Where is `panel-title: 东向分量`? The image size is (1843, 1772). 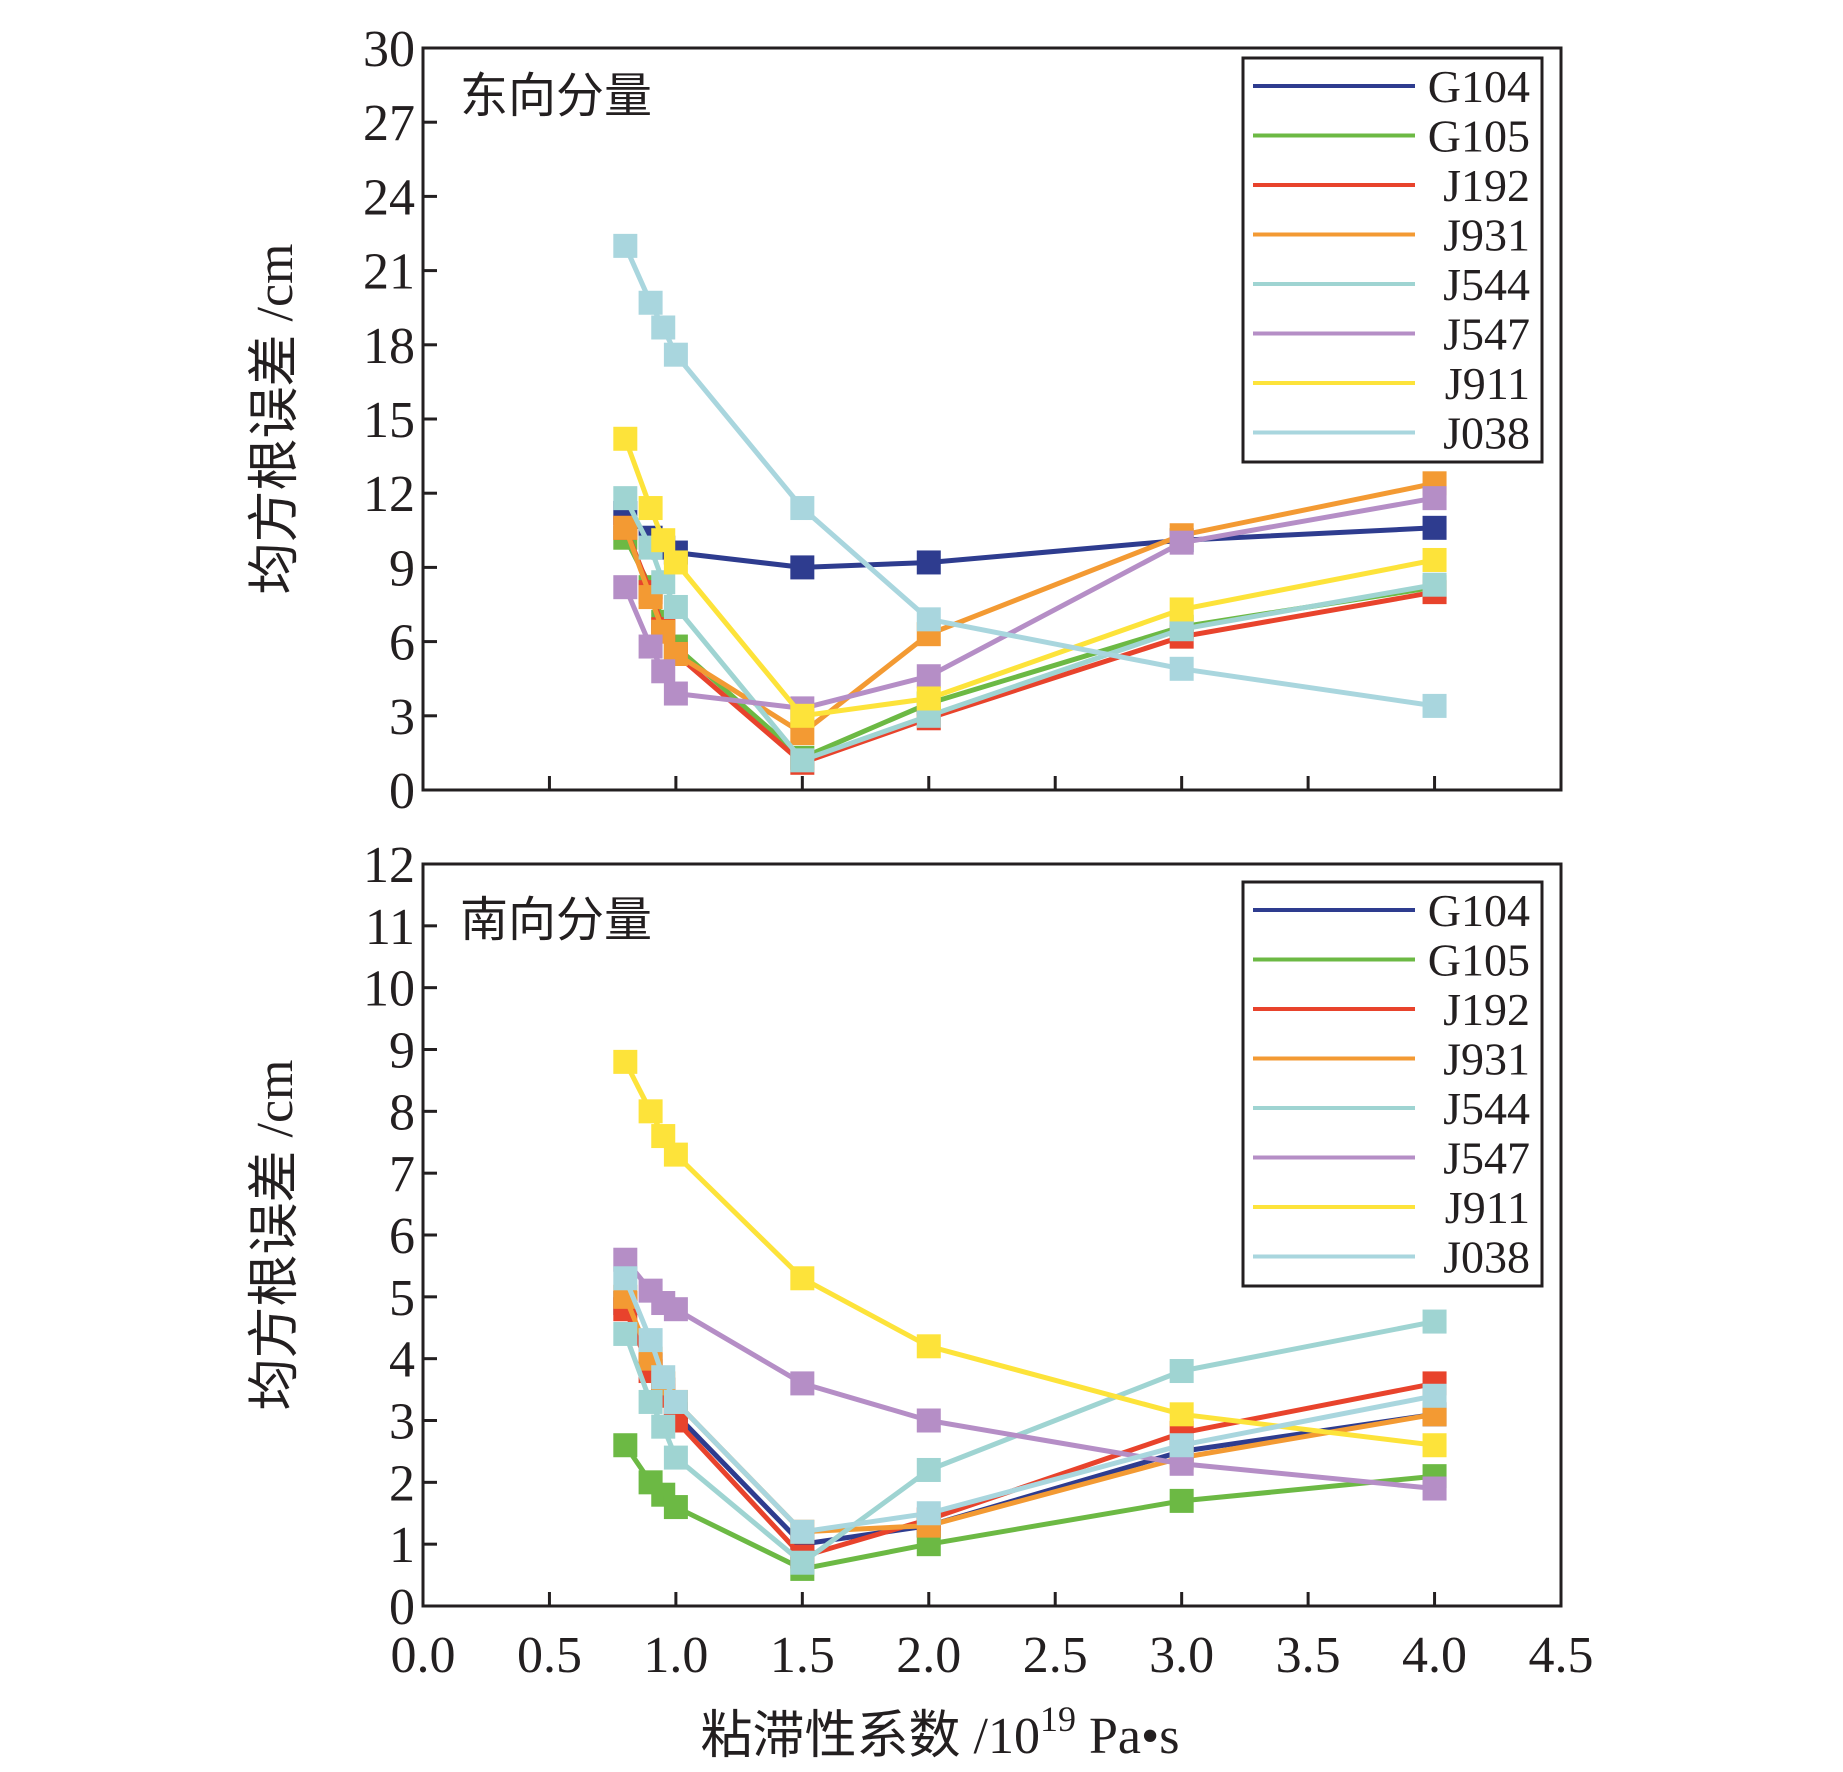
panel-title: 东向分量 is located at coordinates (556, 96).